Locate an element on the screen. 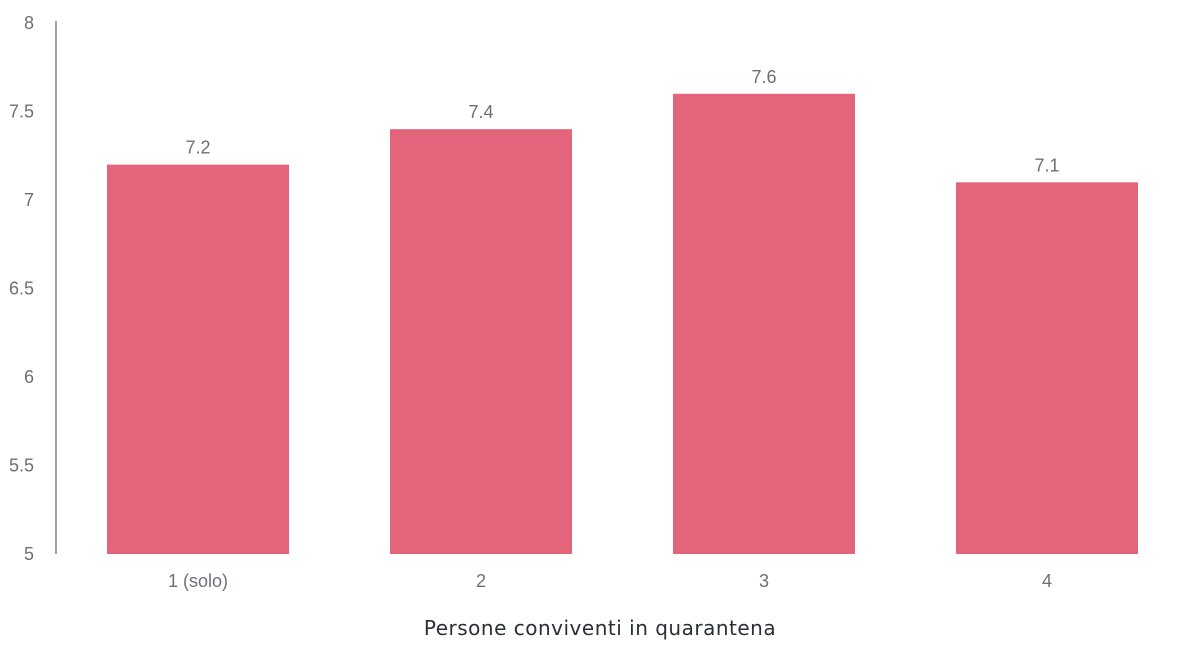  y-tick-label: 5.5 is located at coordinates (21, 466).